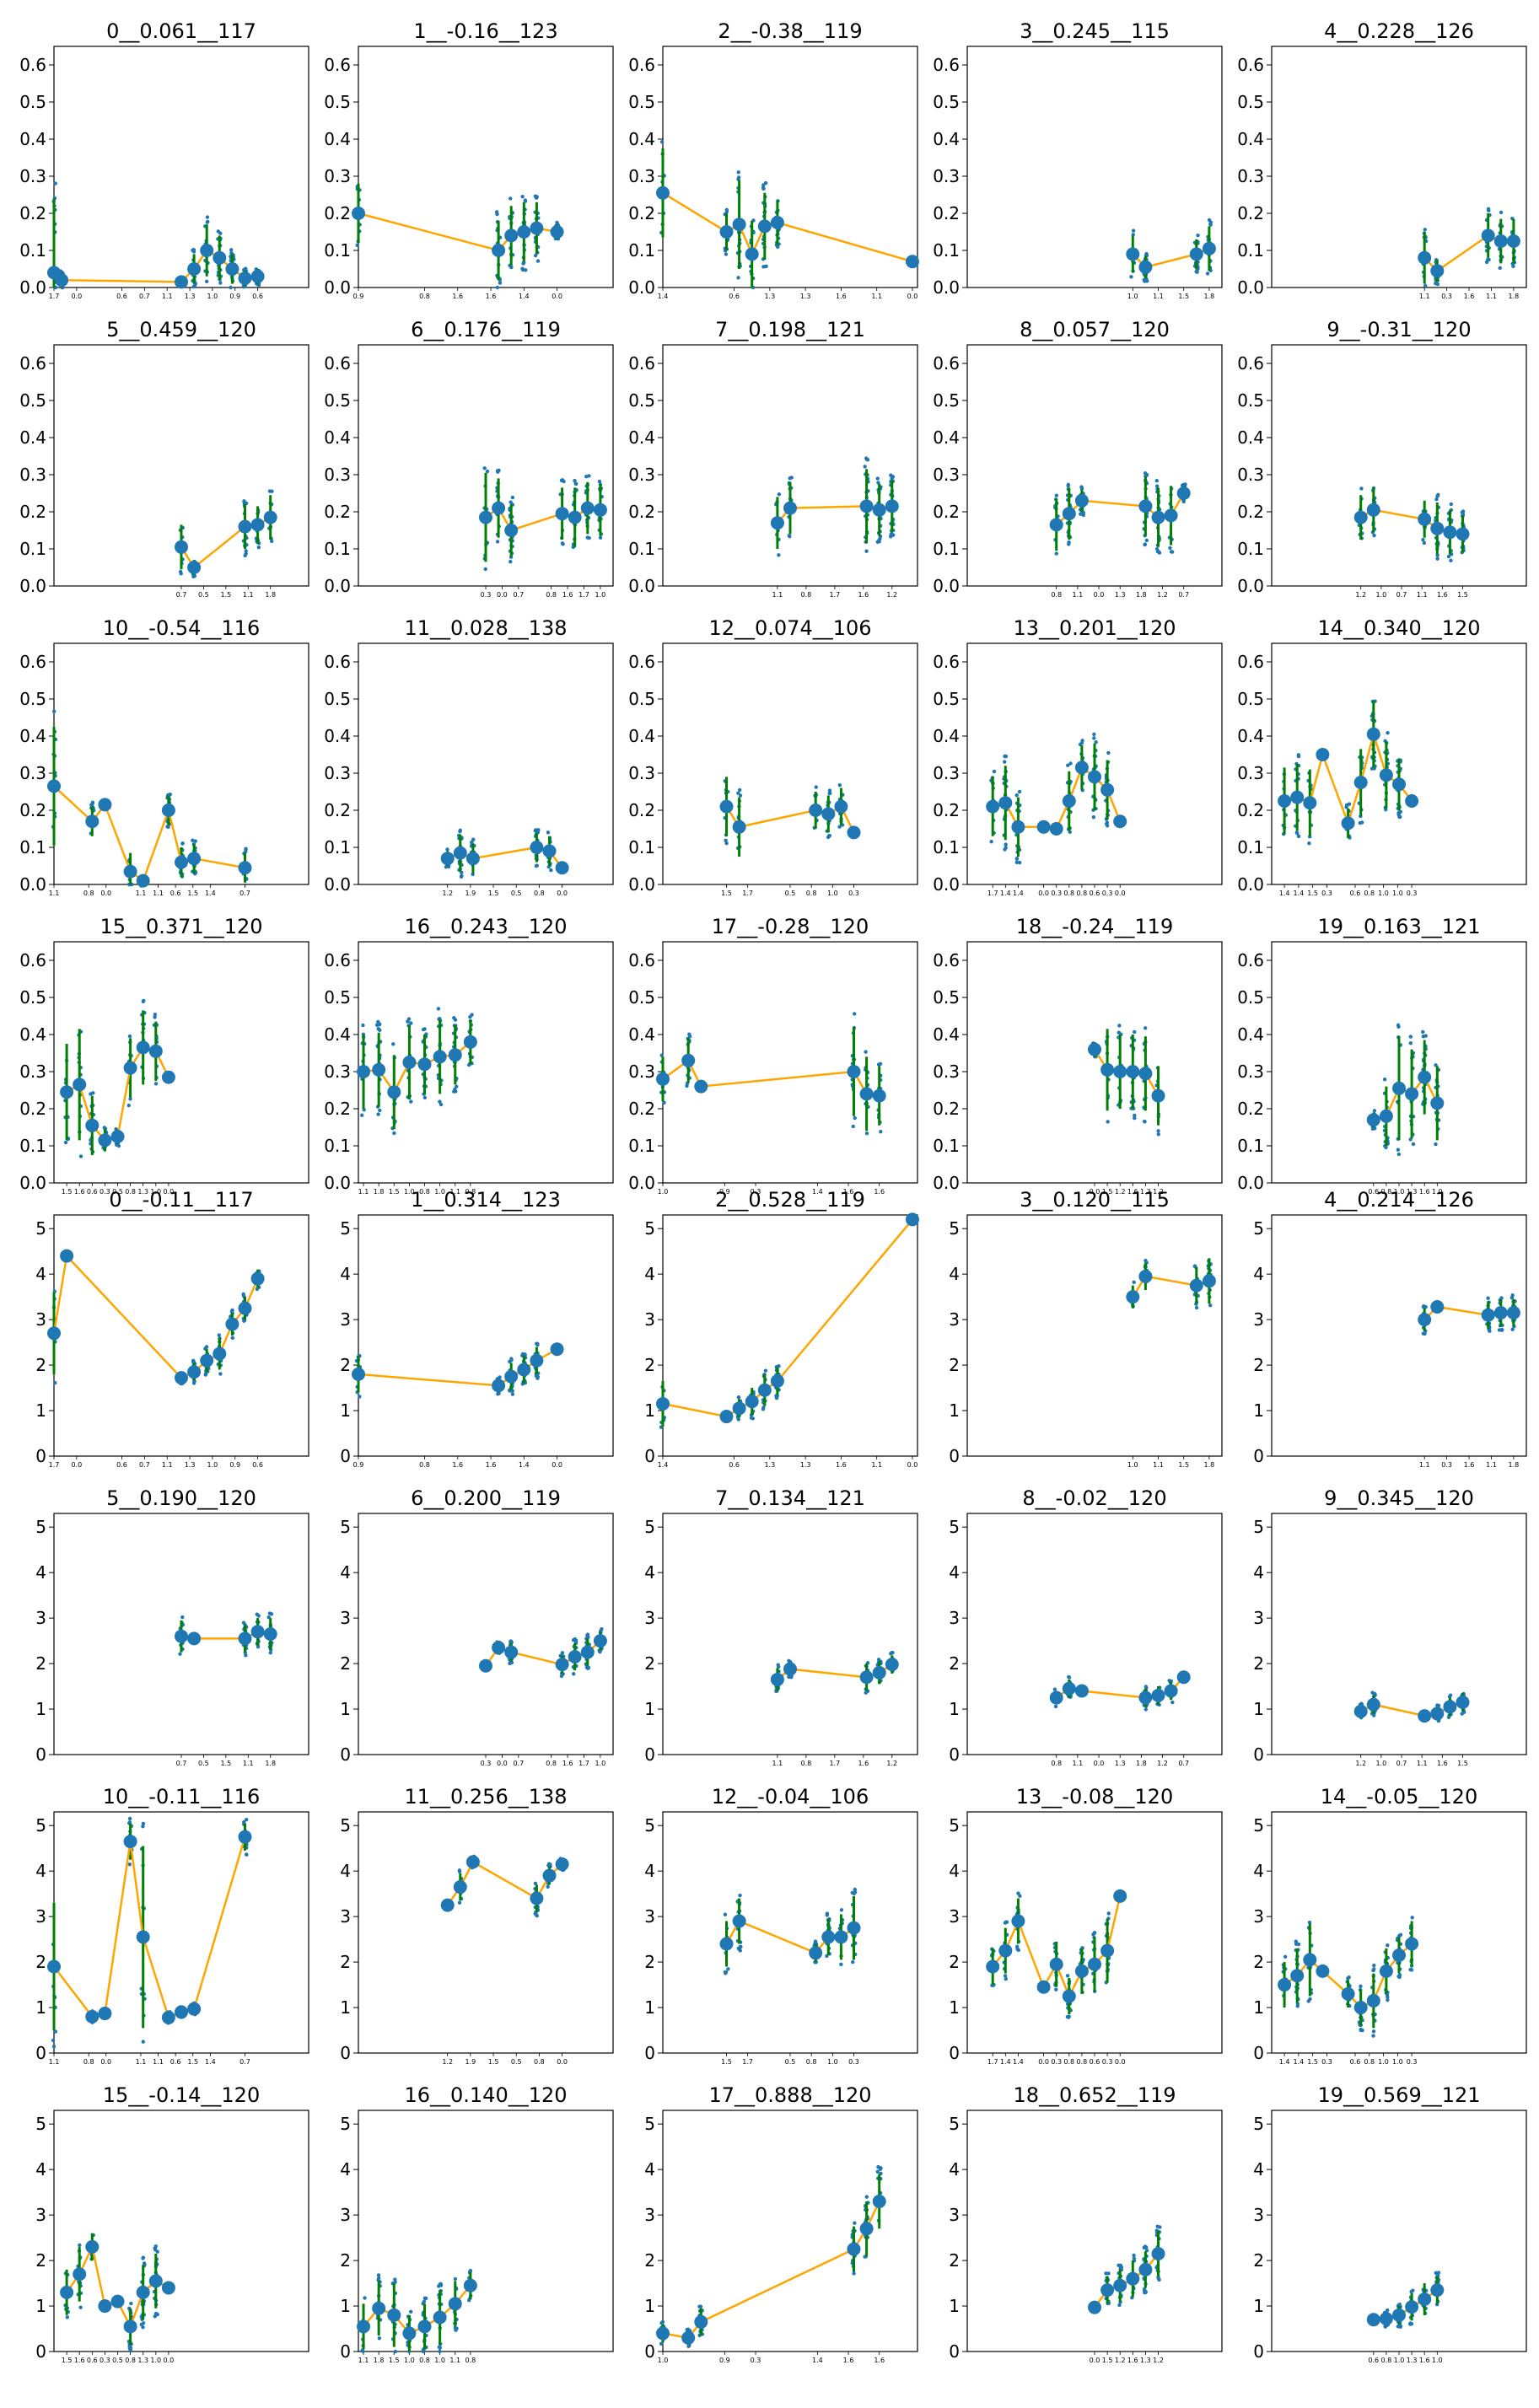 This screenshot has height=2408, width=1539. I want to click on y-tick-label: 0.4, so click(1251, 1034).